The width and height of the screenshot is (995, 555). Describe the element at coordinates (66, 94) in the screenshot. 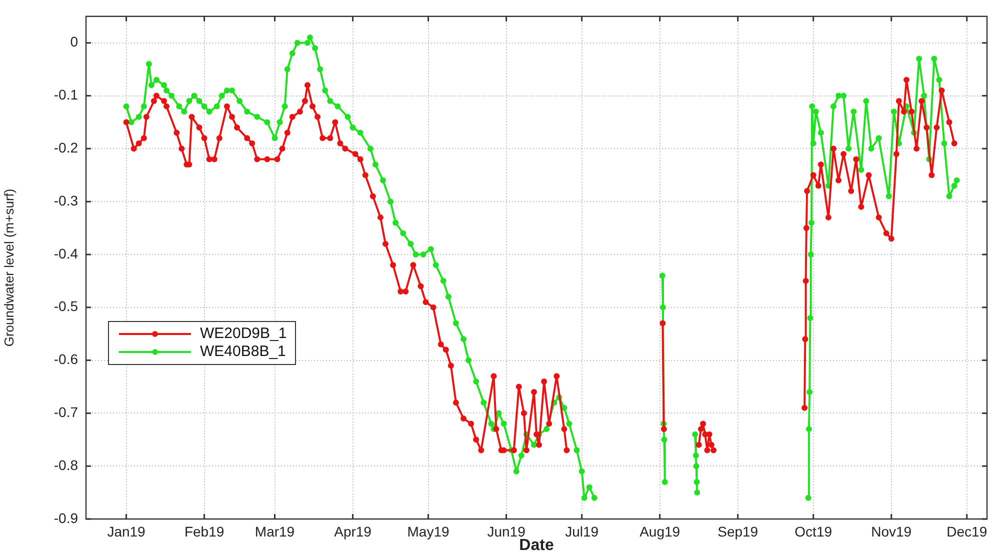

I see `y-tick-label: -0.1` at that location.